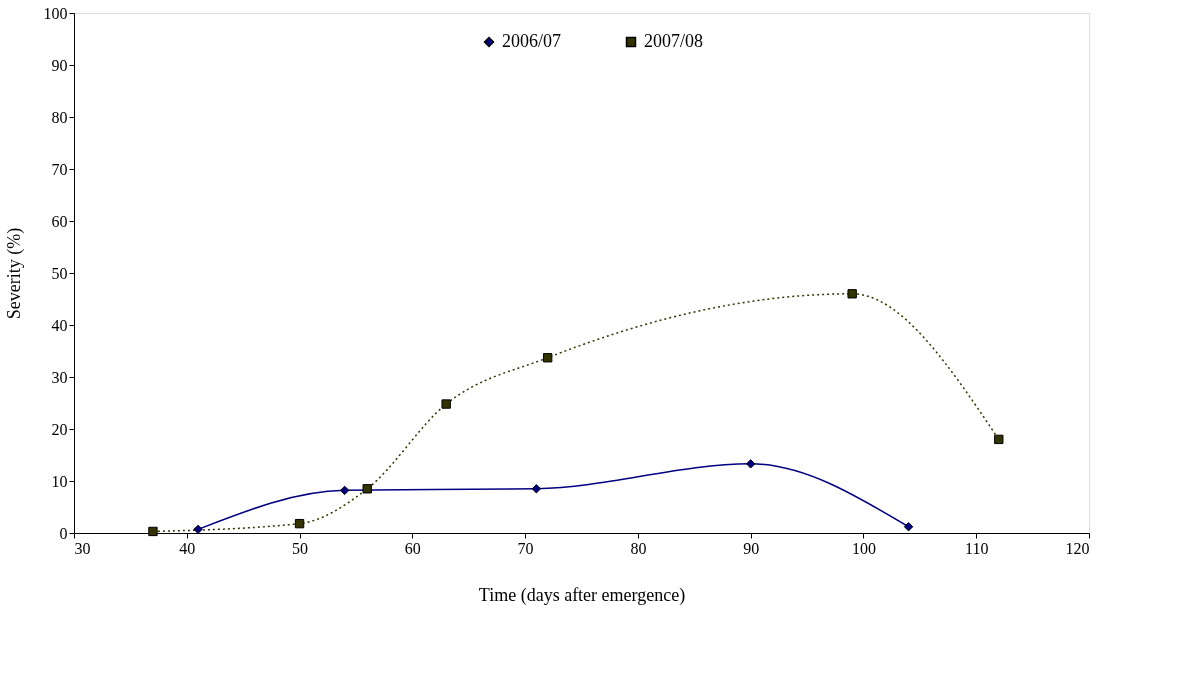 Image resolution: width=1203 pixels, height=681 pixels. I want to click on x-tick-label: 80, so click(638, 548).